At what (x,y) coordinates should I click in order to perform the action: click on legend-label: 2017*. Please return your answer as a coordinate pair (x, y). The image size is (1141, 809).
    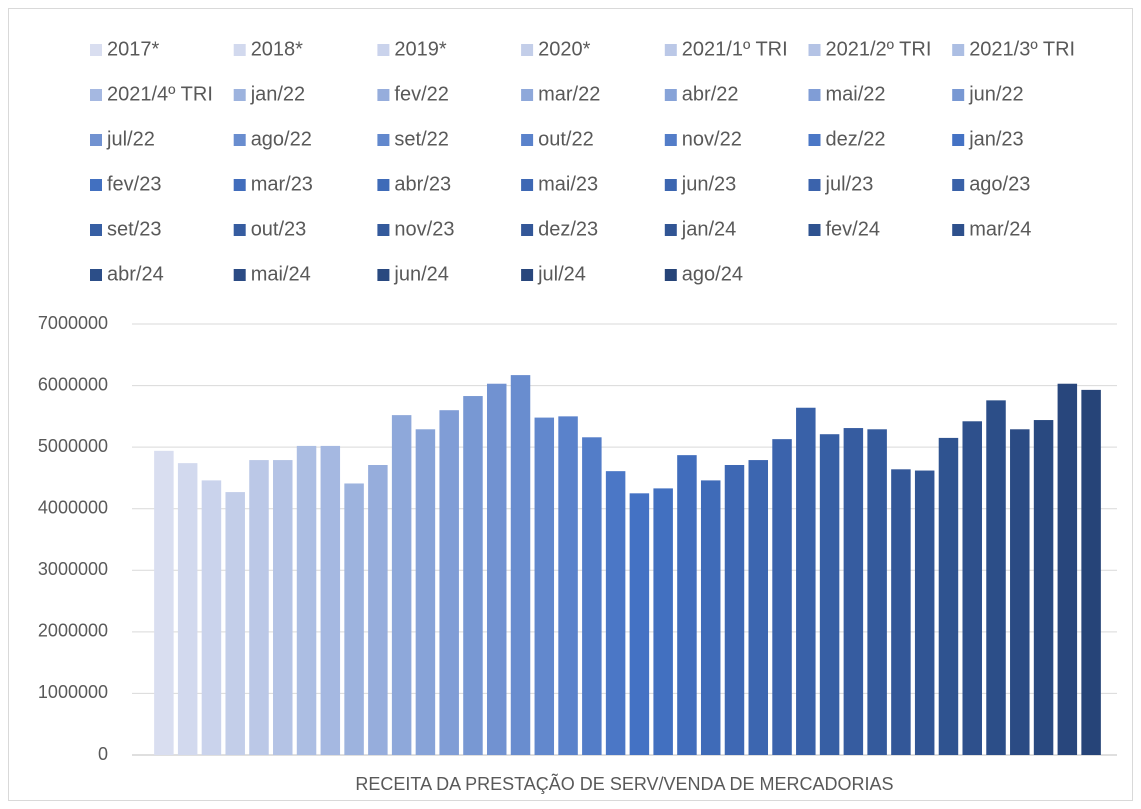
    Looking at the image, I should click on (133, 49).